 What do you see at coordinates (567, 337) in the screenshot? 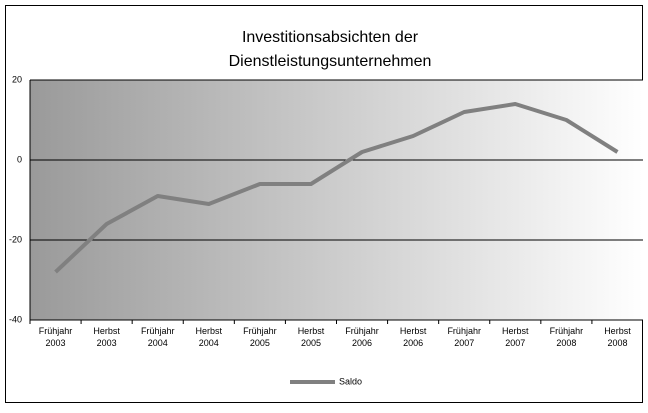
I see `x-tick-label: Frühjahr 2008` at bounding box center [567, 337].